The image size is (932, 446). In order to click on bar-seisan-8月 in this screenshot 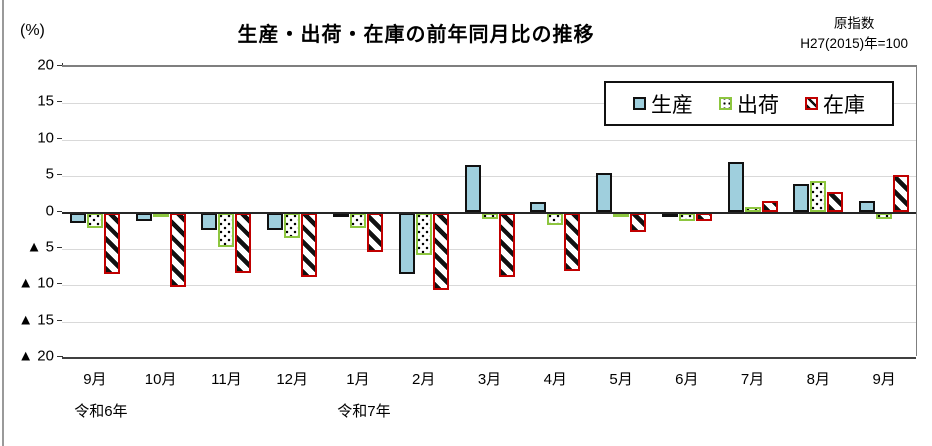, I will do `click(801, 198)`.